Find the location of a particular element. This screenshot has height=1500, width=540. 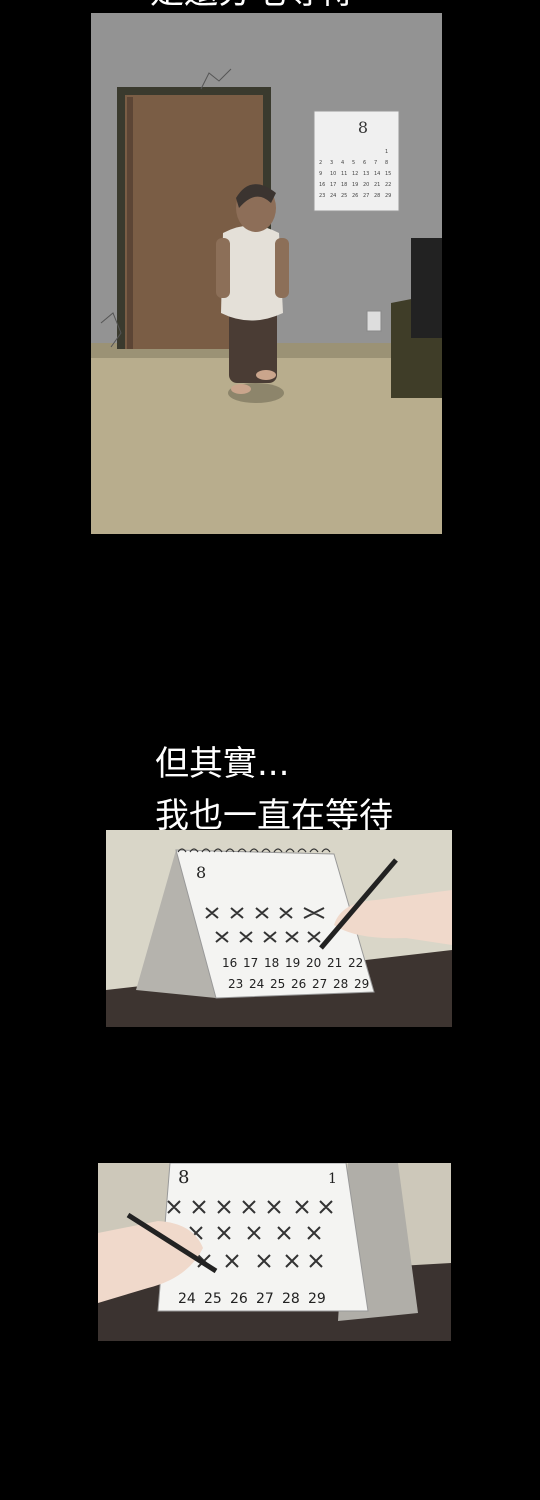

panel-marking-calendar: 8 16 17 18 19 20 21 22 23 24 25 26 27 28 29 is located at coordinates (279, 928).